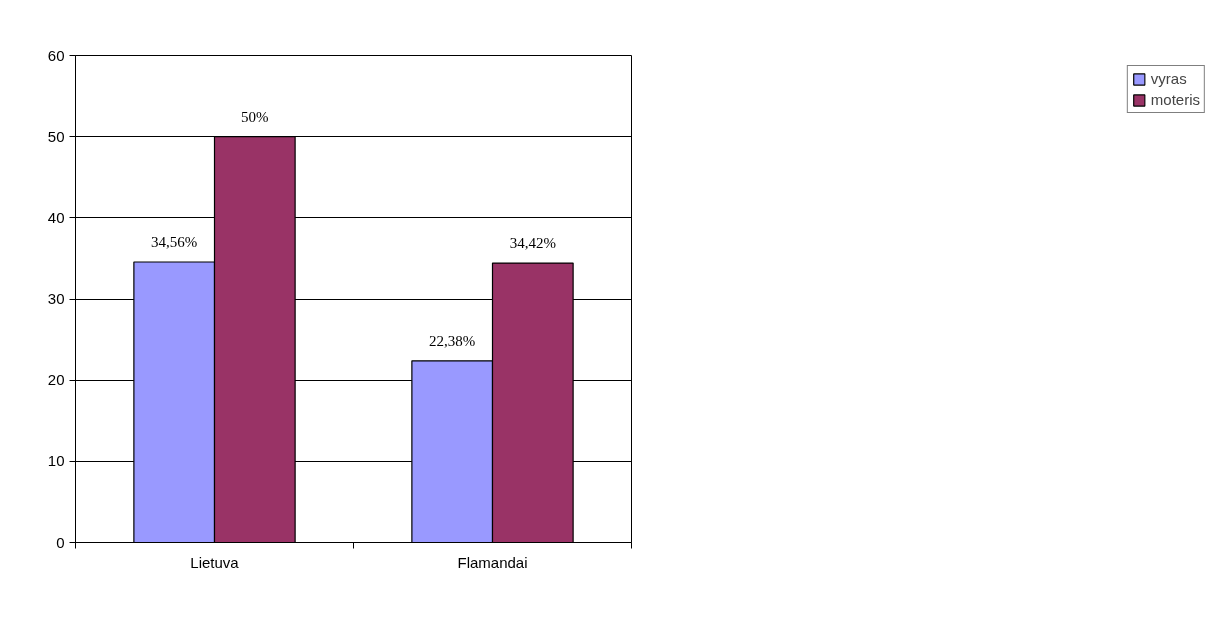 This screenshot has width=1219, height=617. What do you see at coordinates (1168, 78) in the screenshot?
I see `legend-label: vyras` at bounding box center [1168, 78].